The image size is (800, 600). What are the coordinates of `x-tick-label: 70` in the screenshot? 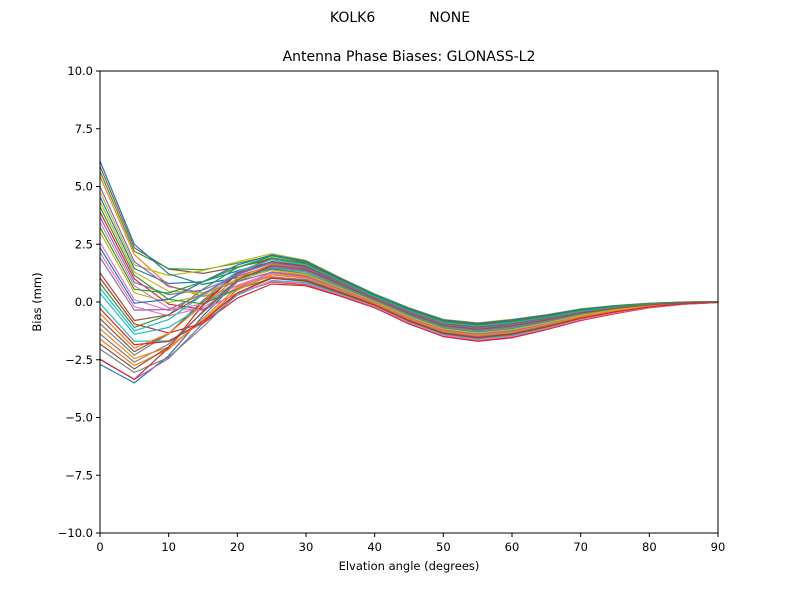 It's located at (580, 547).